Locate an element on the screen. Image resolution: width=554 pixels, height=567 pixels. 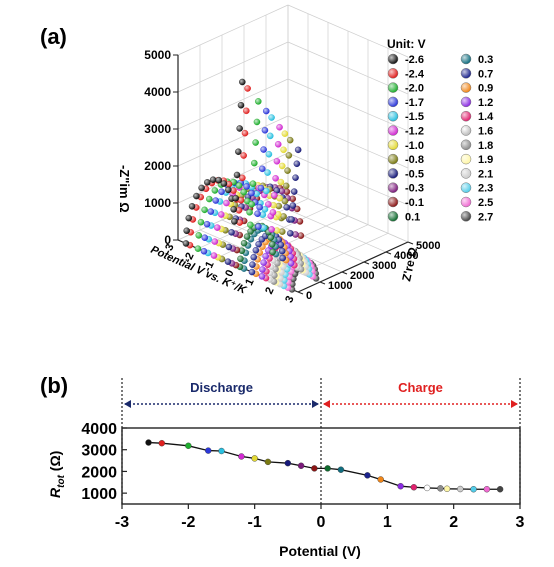
legend-entry: -1.5 is located at coordinates (414, 117).